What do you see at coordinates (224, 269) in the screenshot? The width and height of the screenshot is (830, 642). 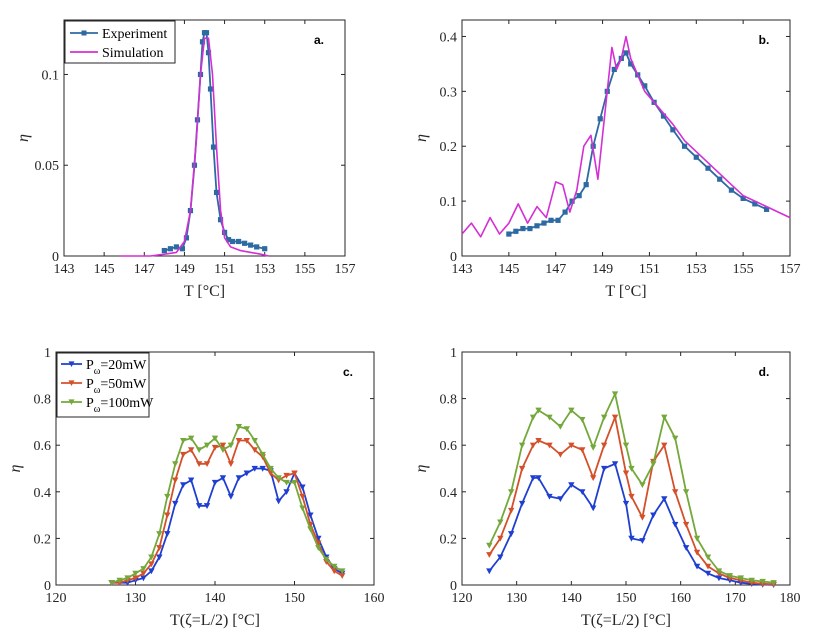 I see `x-tick-label: 151` at bounding box center [224, 269].